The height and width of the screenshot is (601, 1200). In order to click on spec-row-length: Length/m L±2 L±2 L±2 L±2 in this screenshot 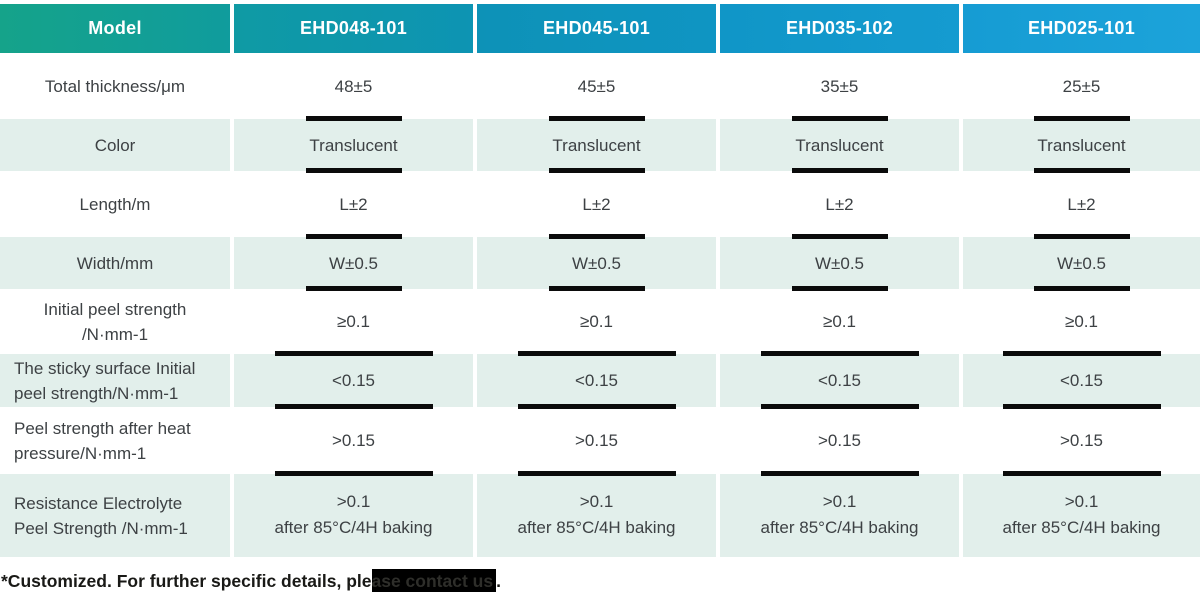, I will do `click(600, 205)`.